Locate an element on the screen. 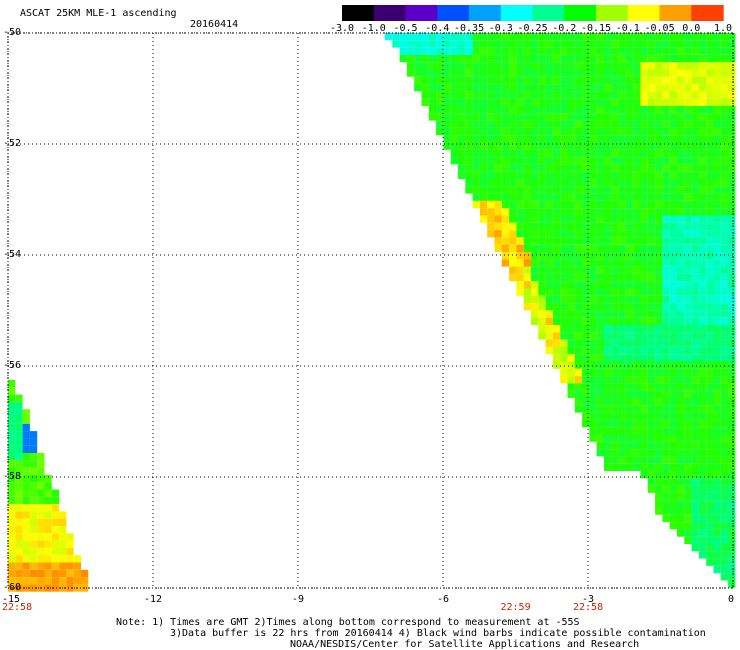 Image resolution: width=740 pixels, height=650 pixels. lon-tick-label: 0 is located at coordinates (731, 599).